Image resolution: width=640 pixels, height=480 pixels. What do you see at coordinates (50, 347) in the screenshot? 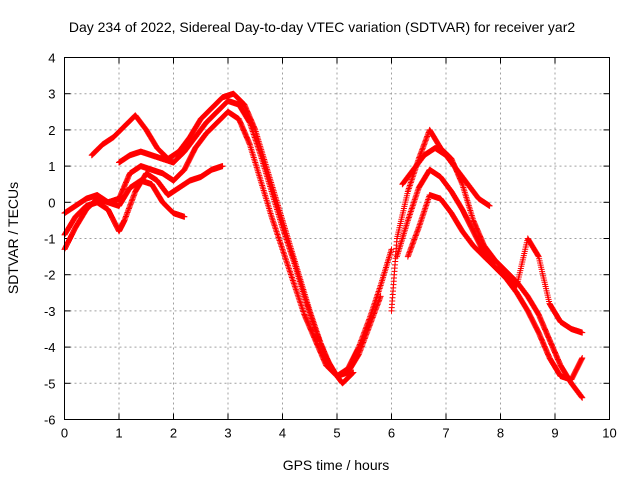
I see `y-tick-label: -4` at bounding box center [50, 347].